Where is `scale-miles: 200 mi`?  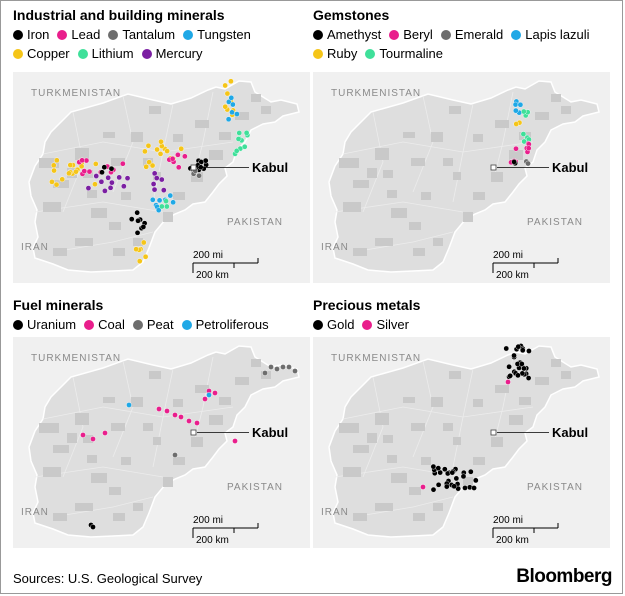
scale-miles: 200 mi is located at coordinates (208, 255).